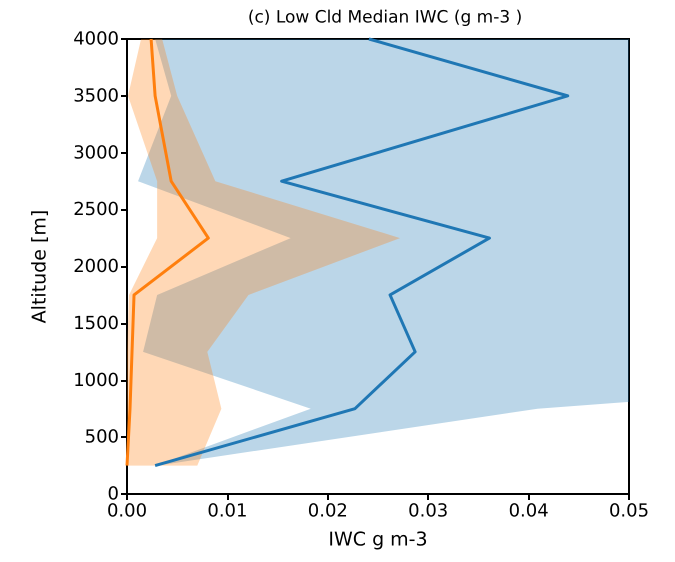 The width and height of the screenshot is (675, 562). Describe the element at coordinates (96, 380) in the screenshot. I see `y-tick-label: 1000` at that location.